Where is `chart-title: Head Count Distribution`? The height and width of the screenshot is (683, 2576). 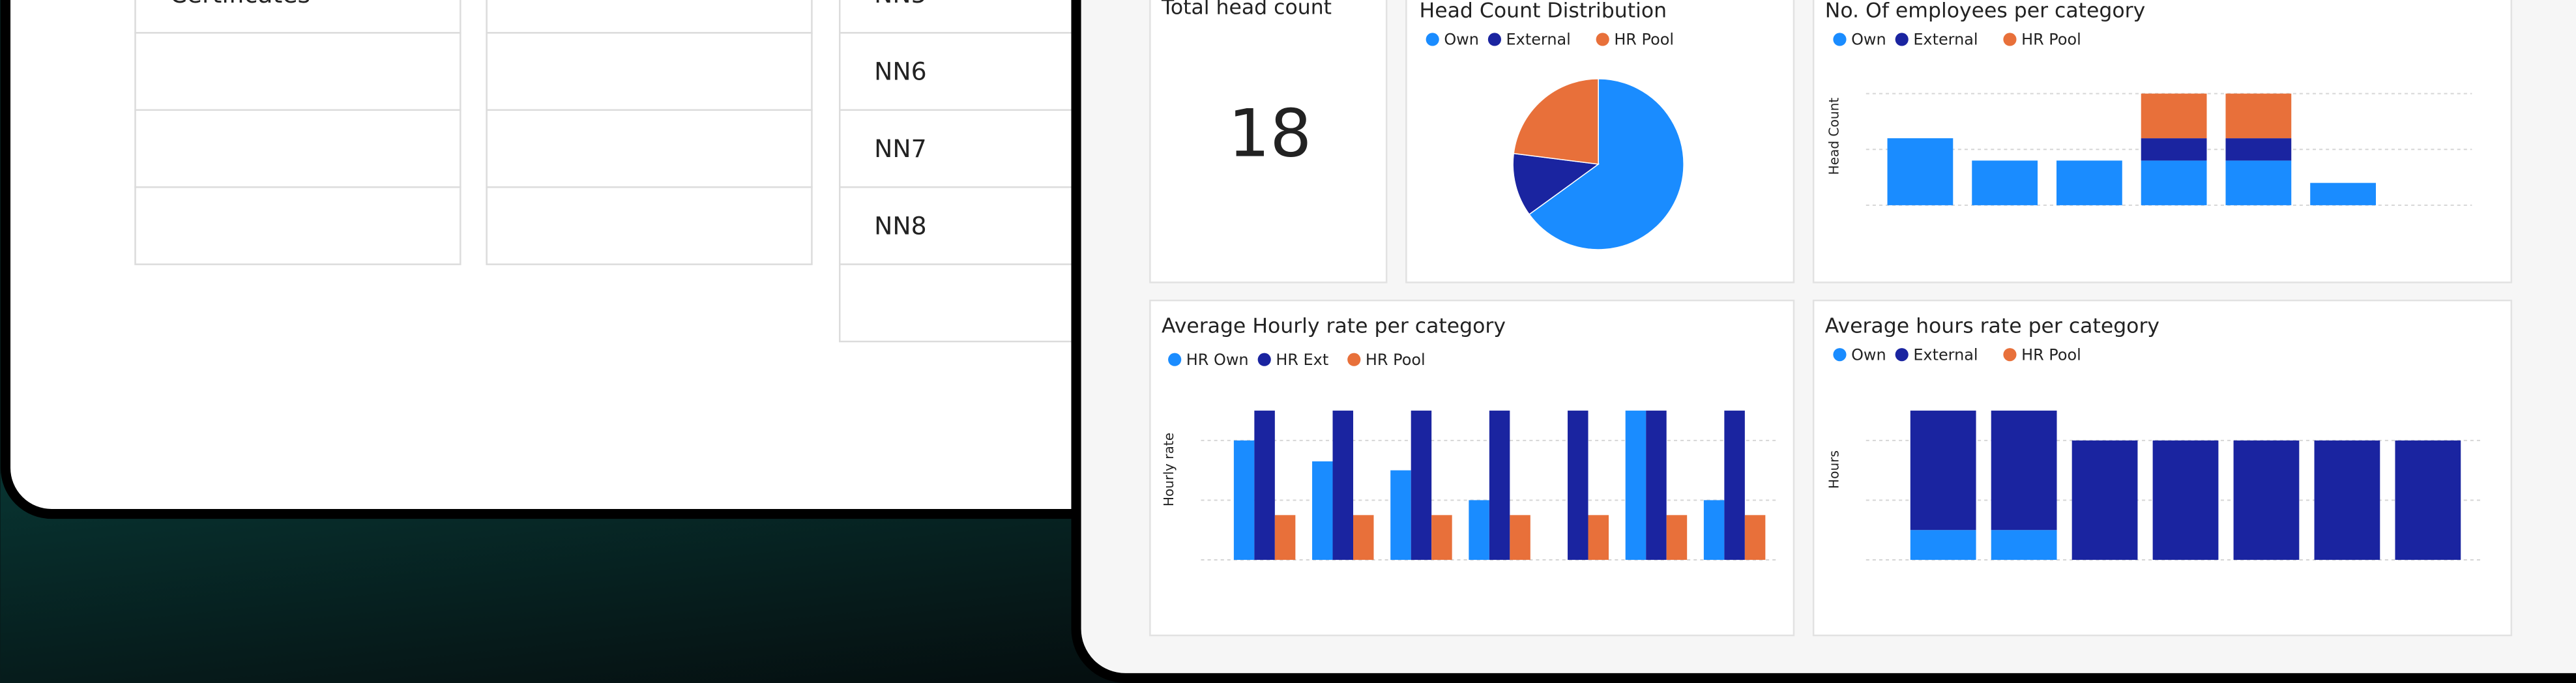 chart-title: Head Count Distribution is located at coordinates (1543, 11).